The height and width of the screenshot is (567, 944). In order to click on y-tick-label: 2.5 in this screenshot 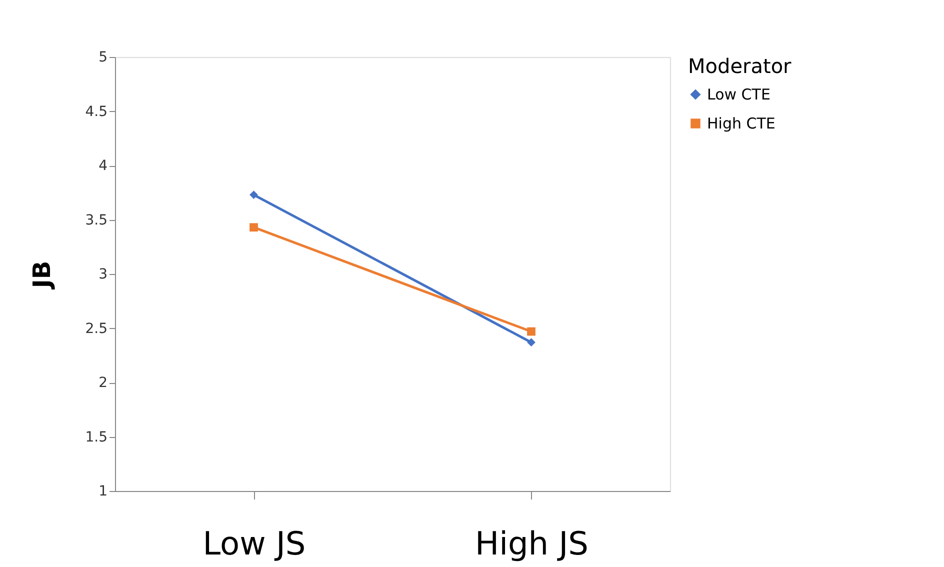, I will do `click(96, 328)`.